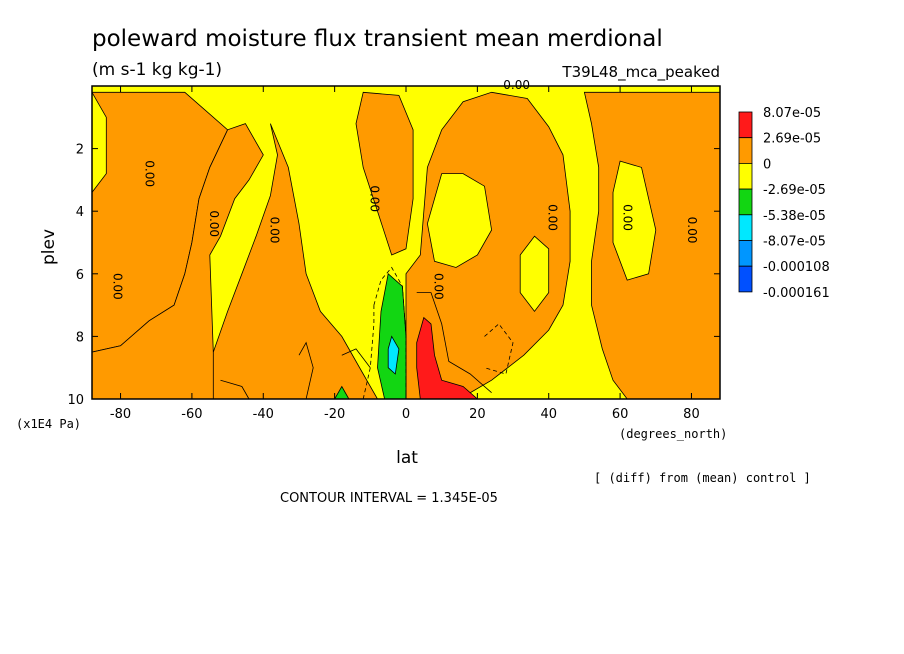 This screenshot has height=654, width=904. Describe the element at coordinates (374, 198) in the screenshot. I see `contour-label-4: 0.00` at that location.